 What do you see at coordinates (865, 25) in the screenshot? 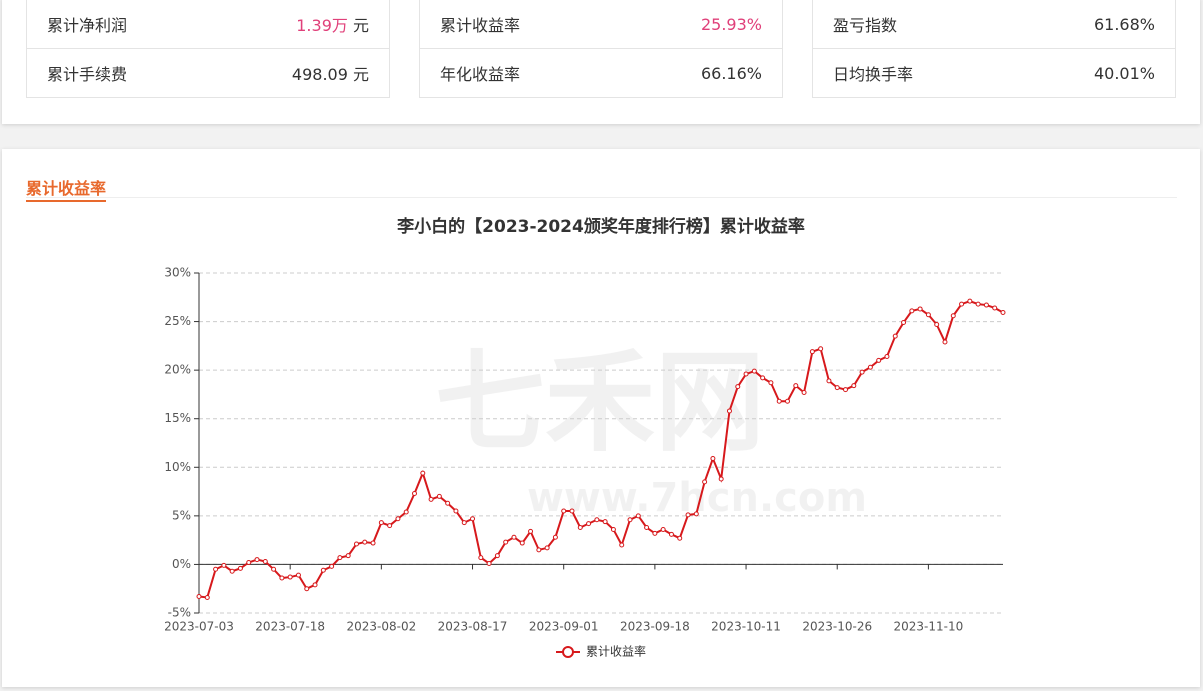
I see `stat-label: 盈亏指数` at bounding box center [865, 25].